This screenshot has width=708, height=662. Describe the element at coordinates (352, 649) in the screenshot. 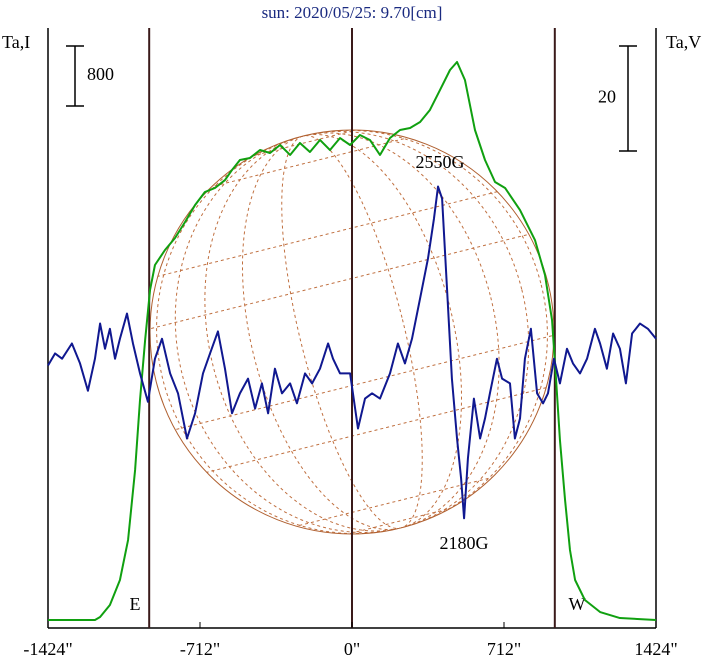

I see `x-tick-label: 0"` at that location.